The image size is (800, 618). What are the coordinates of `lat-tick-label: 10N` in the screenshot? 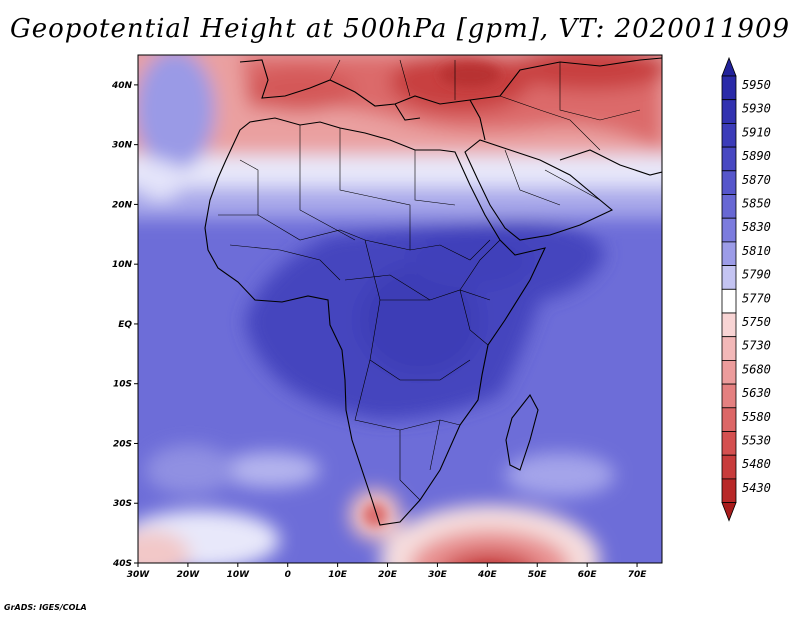 It's located at (122, 265).